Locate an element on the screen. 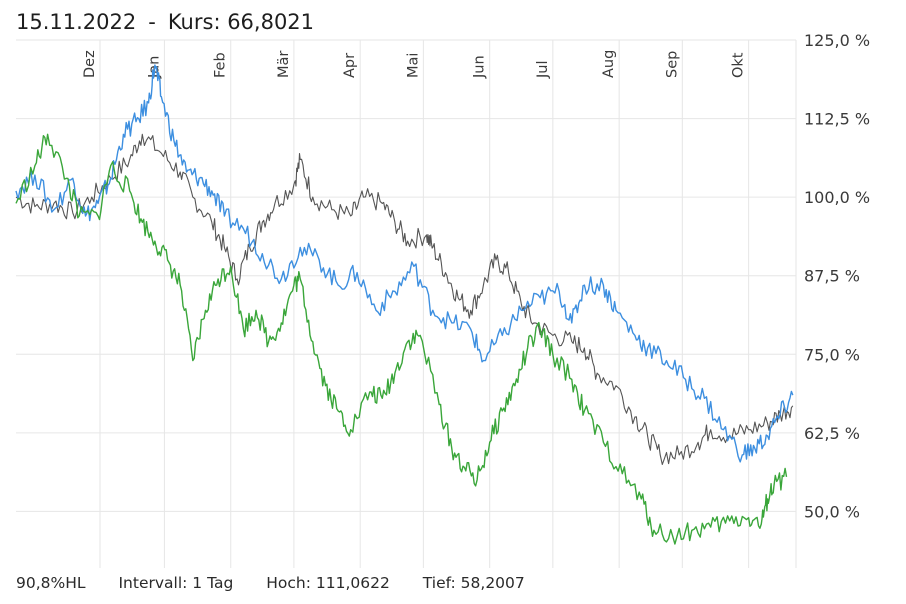 This screenshot has height=604, width=906. month-label: Sep is located at coordinates (672, 64).